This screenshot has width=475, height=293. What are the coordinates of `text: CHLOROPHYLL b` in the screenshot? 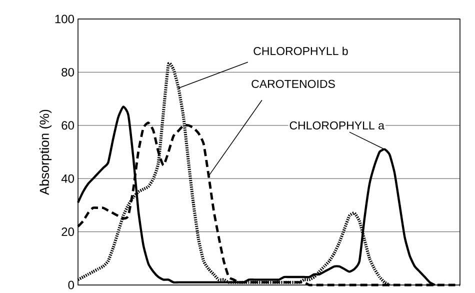 It's located at (301, 51).